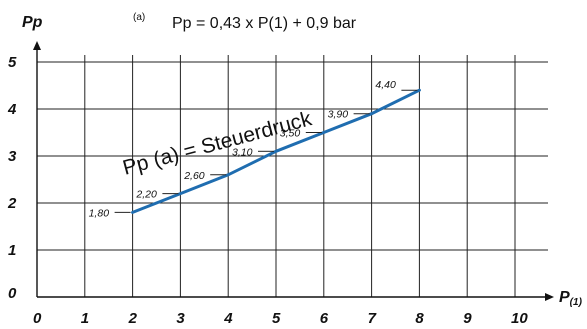  Describe the element at coordinates (99, 213) in the screenshot. I see `data-label: 1,80` at that location.